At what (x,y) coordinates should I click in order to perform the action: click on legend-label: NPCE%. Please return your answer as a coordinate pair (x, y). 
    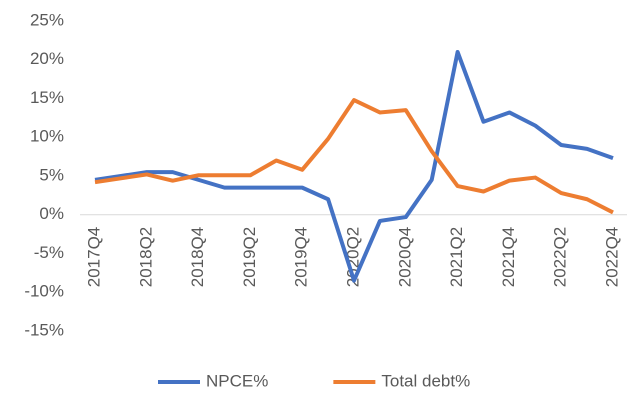
    Looking at the image, I should click on (237, 380).